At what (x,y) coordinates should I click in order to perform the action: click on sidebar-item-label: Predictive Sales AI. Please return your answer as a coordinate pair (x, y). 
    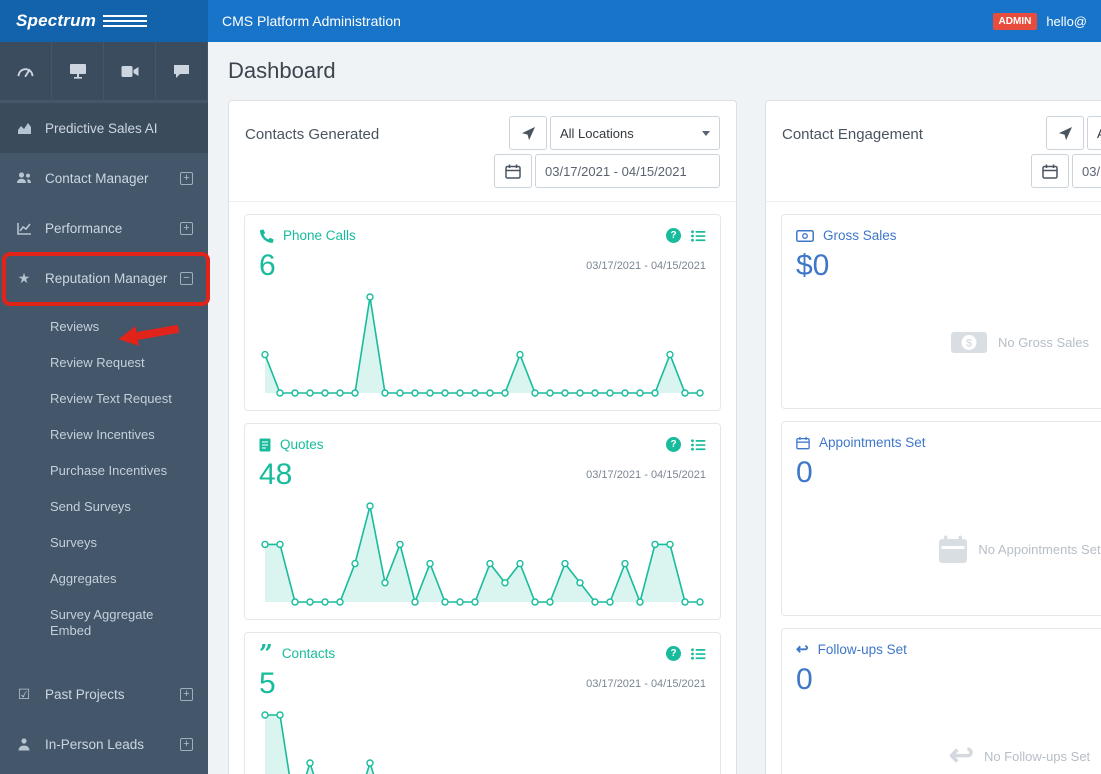
    Looking at the image, I should click on (101, 128).